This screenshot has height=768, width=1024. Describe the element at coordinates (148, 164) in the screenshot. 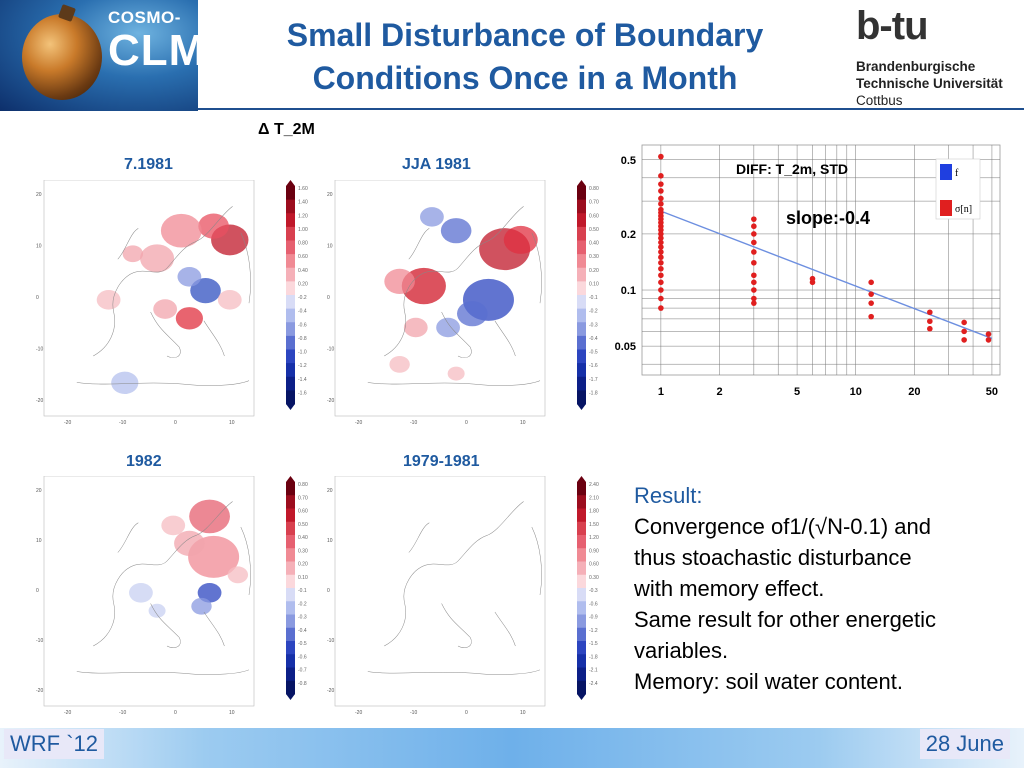

I see `map-label-1: 7.1981` at that location.